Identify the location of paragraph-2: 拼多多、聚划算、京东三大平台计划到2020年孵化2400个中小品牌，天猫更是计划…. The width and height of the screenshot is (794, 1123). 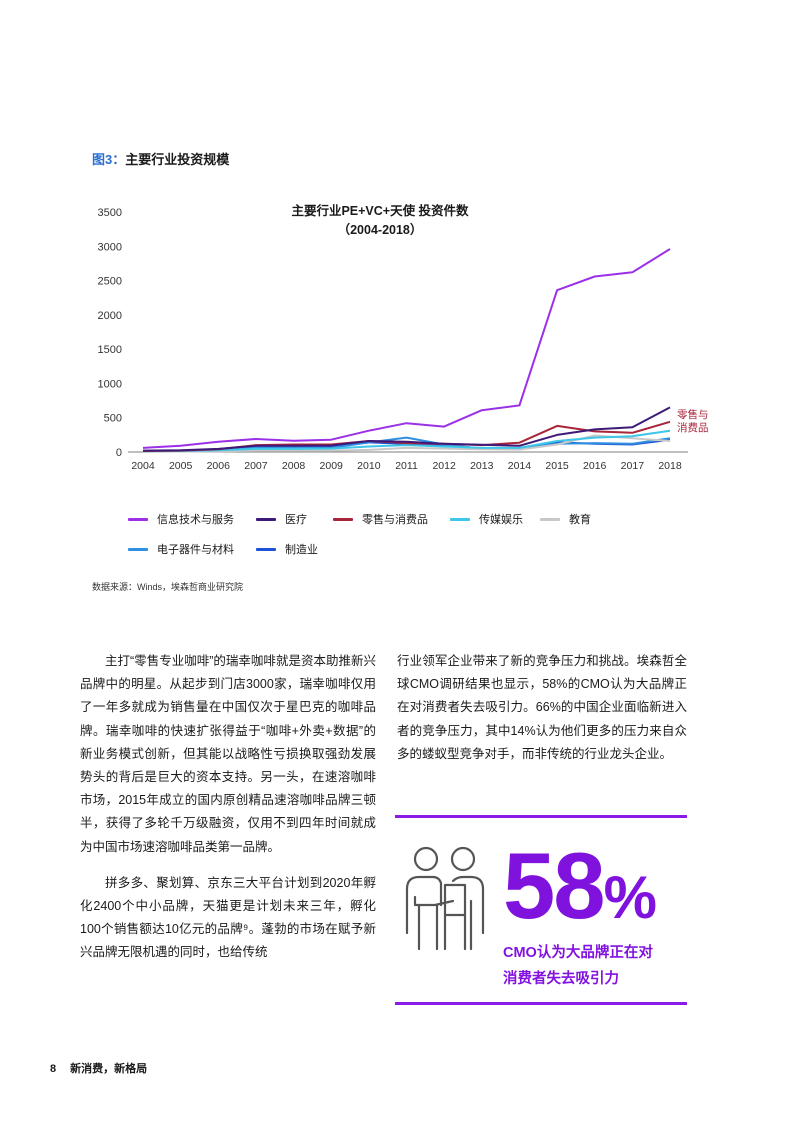
(228, 917).